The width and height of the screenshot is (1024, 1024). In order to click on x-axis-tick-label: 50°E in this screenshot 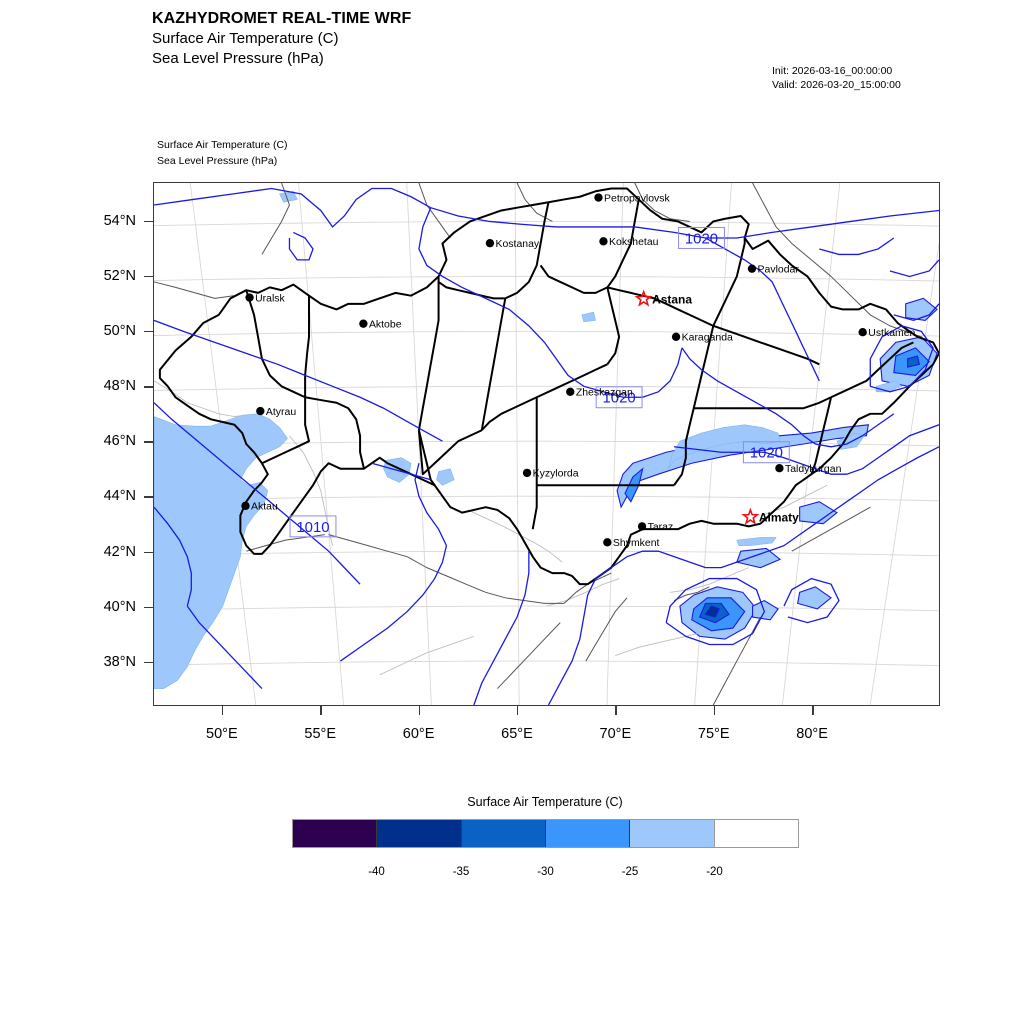, I will do `click(222, 734)`.